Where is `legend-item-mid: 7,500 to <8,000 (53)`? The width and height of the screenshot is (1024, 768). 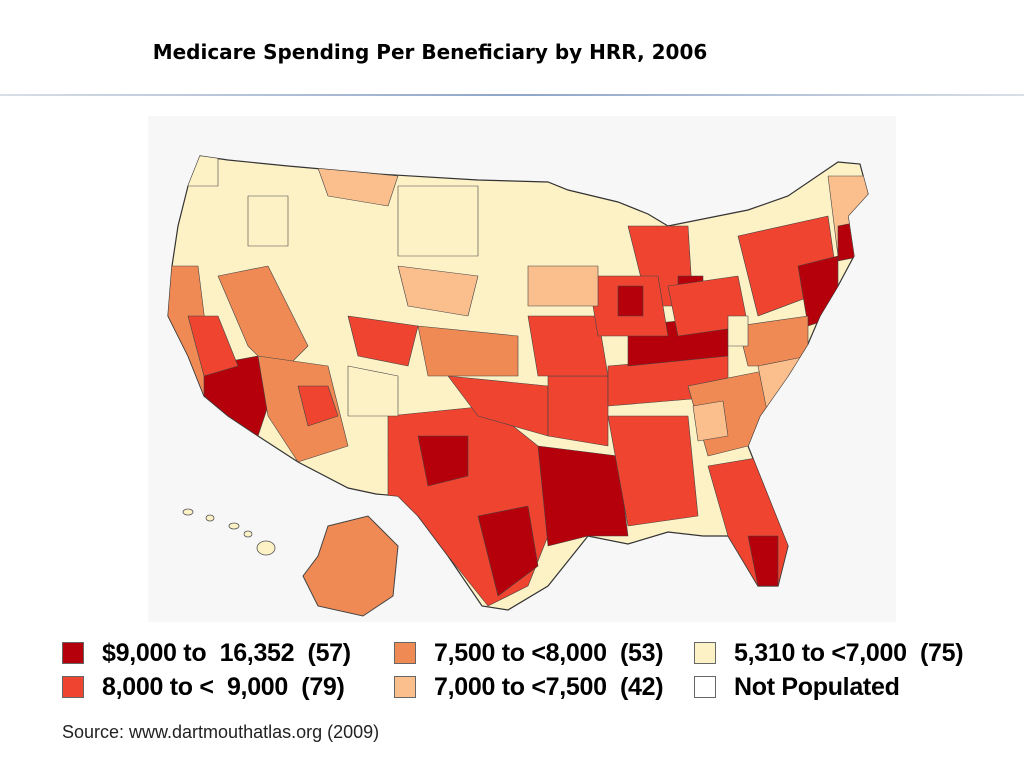 legend-item-mid: 7,500 to <8,000 (53) is located at coordinates (529, 653).